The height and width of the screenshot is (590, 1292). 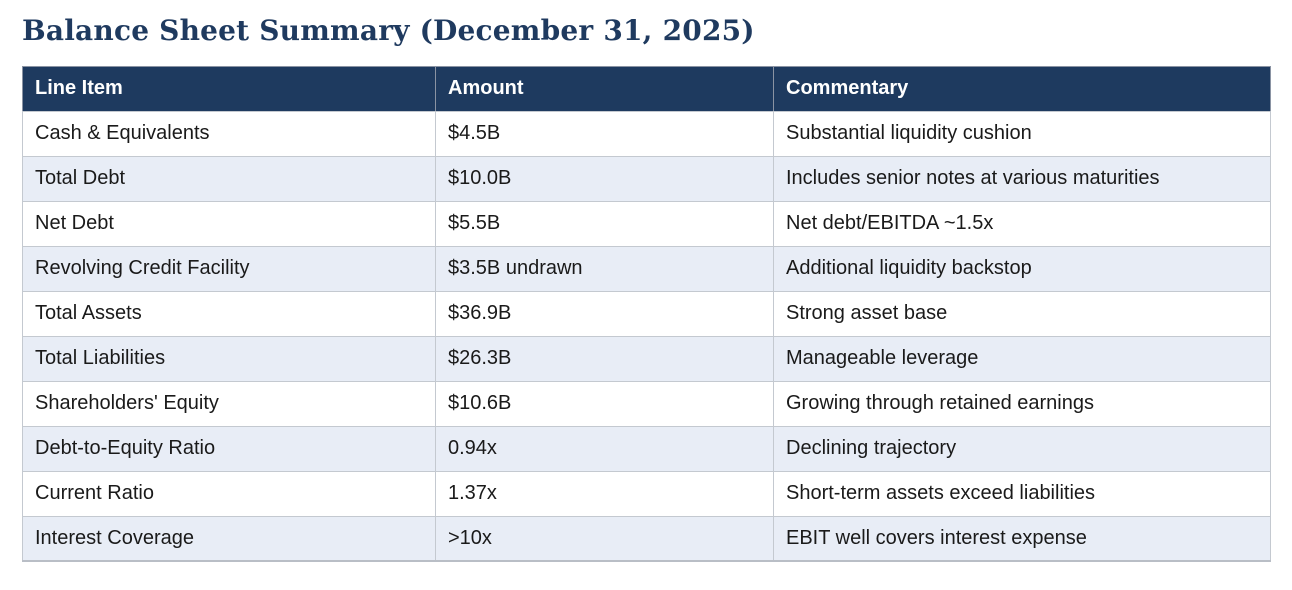 What do you see at coordinates (229, 448) in the screenshot?
I see `table-cell: Debt-to-Equity Ratio` at bounding box center [229, 448].